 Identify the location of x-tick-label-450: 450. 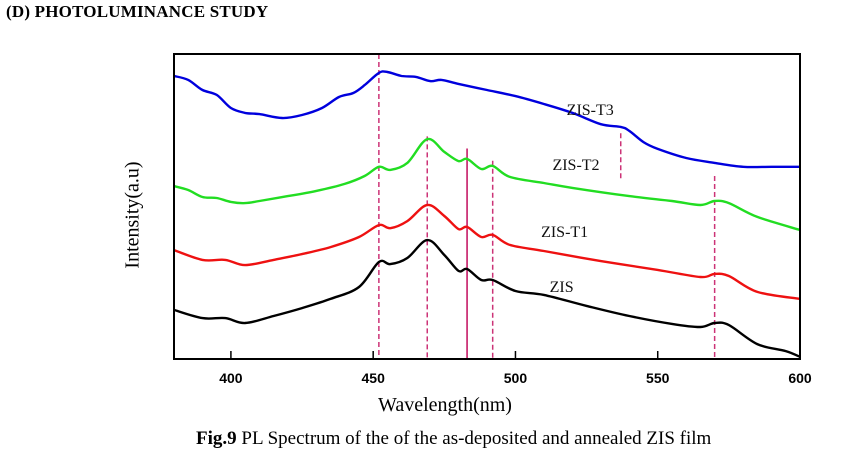
(374, 378).